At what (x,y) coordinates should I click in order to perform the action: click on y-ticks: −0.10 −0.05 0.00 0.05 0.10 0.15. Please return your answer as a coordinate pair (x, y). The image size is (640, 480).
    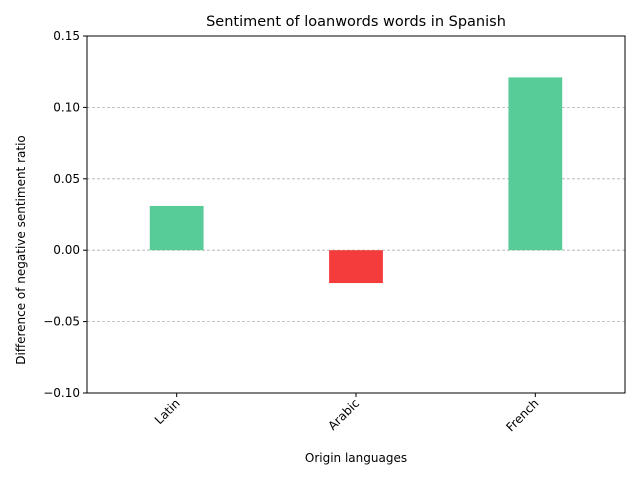
    Looking at the image, I should click on (65, 214).